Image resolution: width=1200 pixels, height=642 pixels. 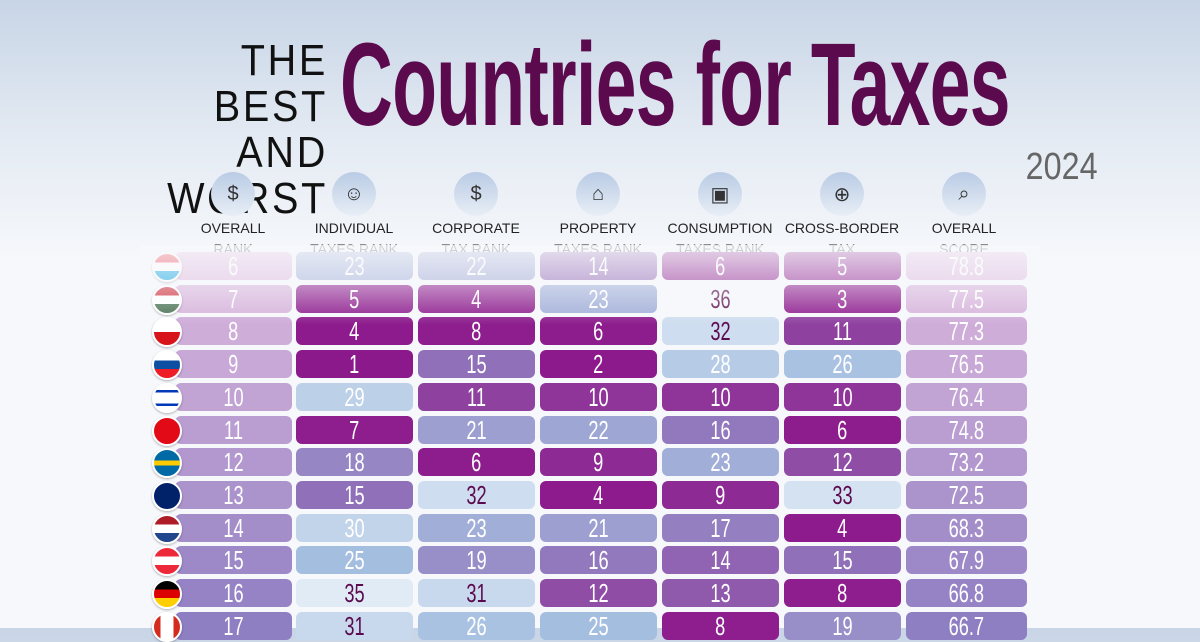 What do you see at coordinates (966, 593) in the screenshot?
I see `overall-score-cell: 66.8` at bounding box center [966, 593].